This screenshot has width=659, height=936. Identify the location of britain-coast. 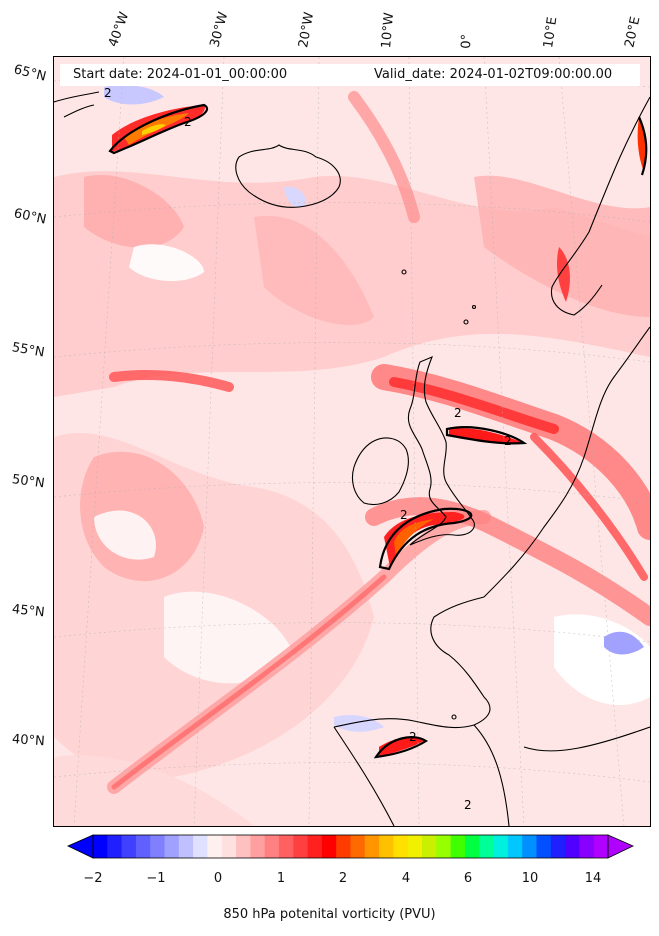
(441, 450).